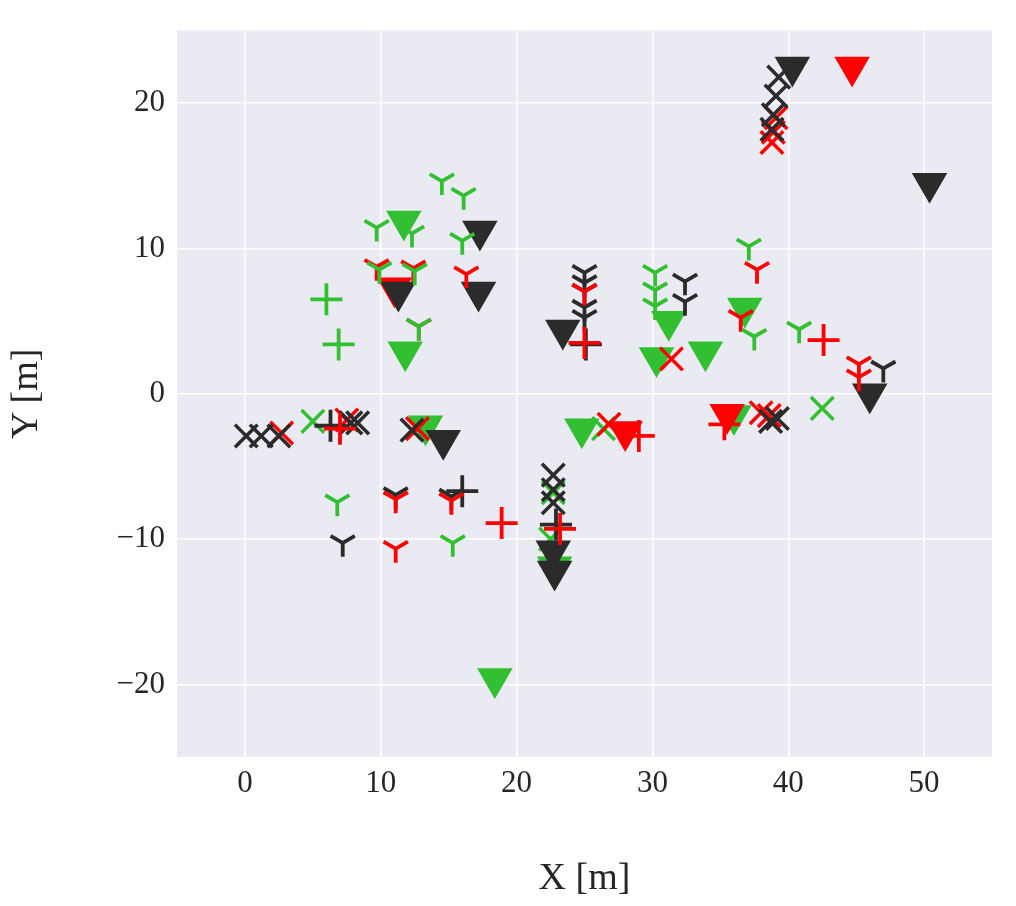  Describe the element at coordinates (788, 781) in the screenshot. I see `x-tick-label: 40` at that location.